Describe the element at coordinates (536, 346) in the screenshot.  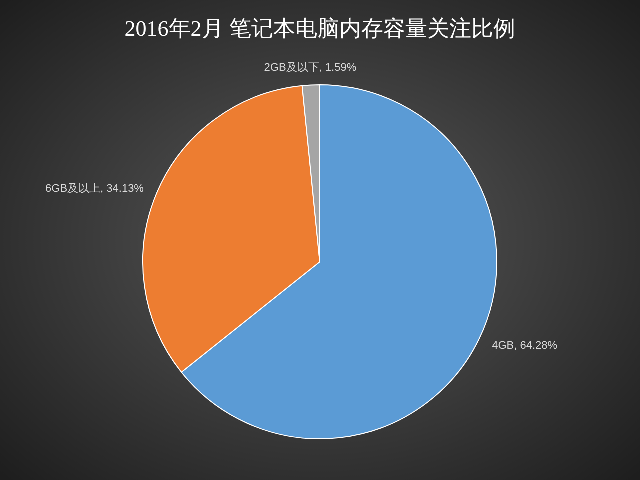
I see `data-label: , 64.28%` at that location.